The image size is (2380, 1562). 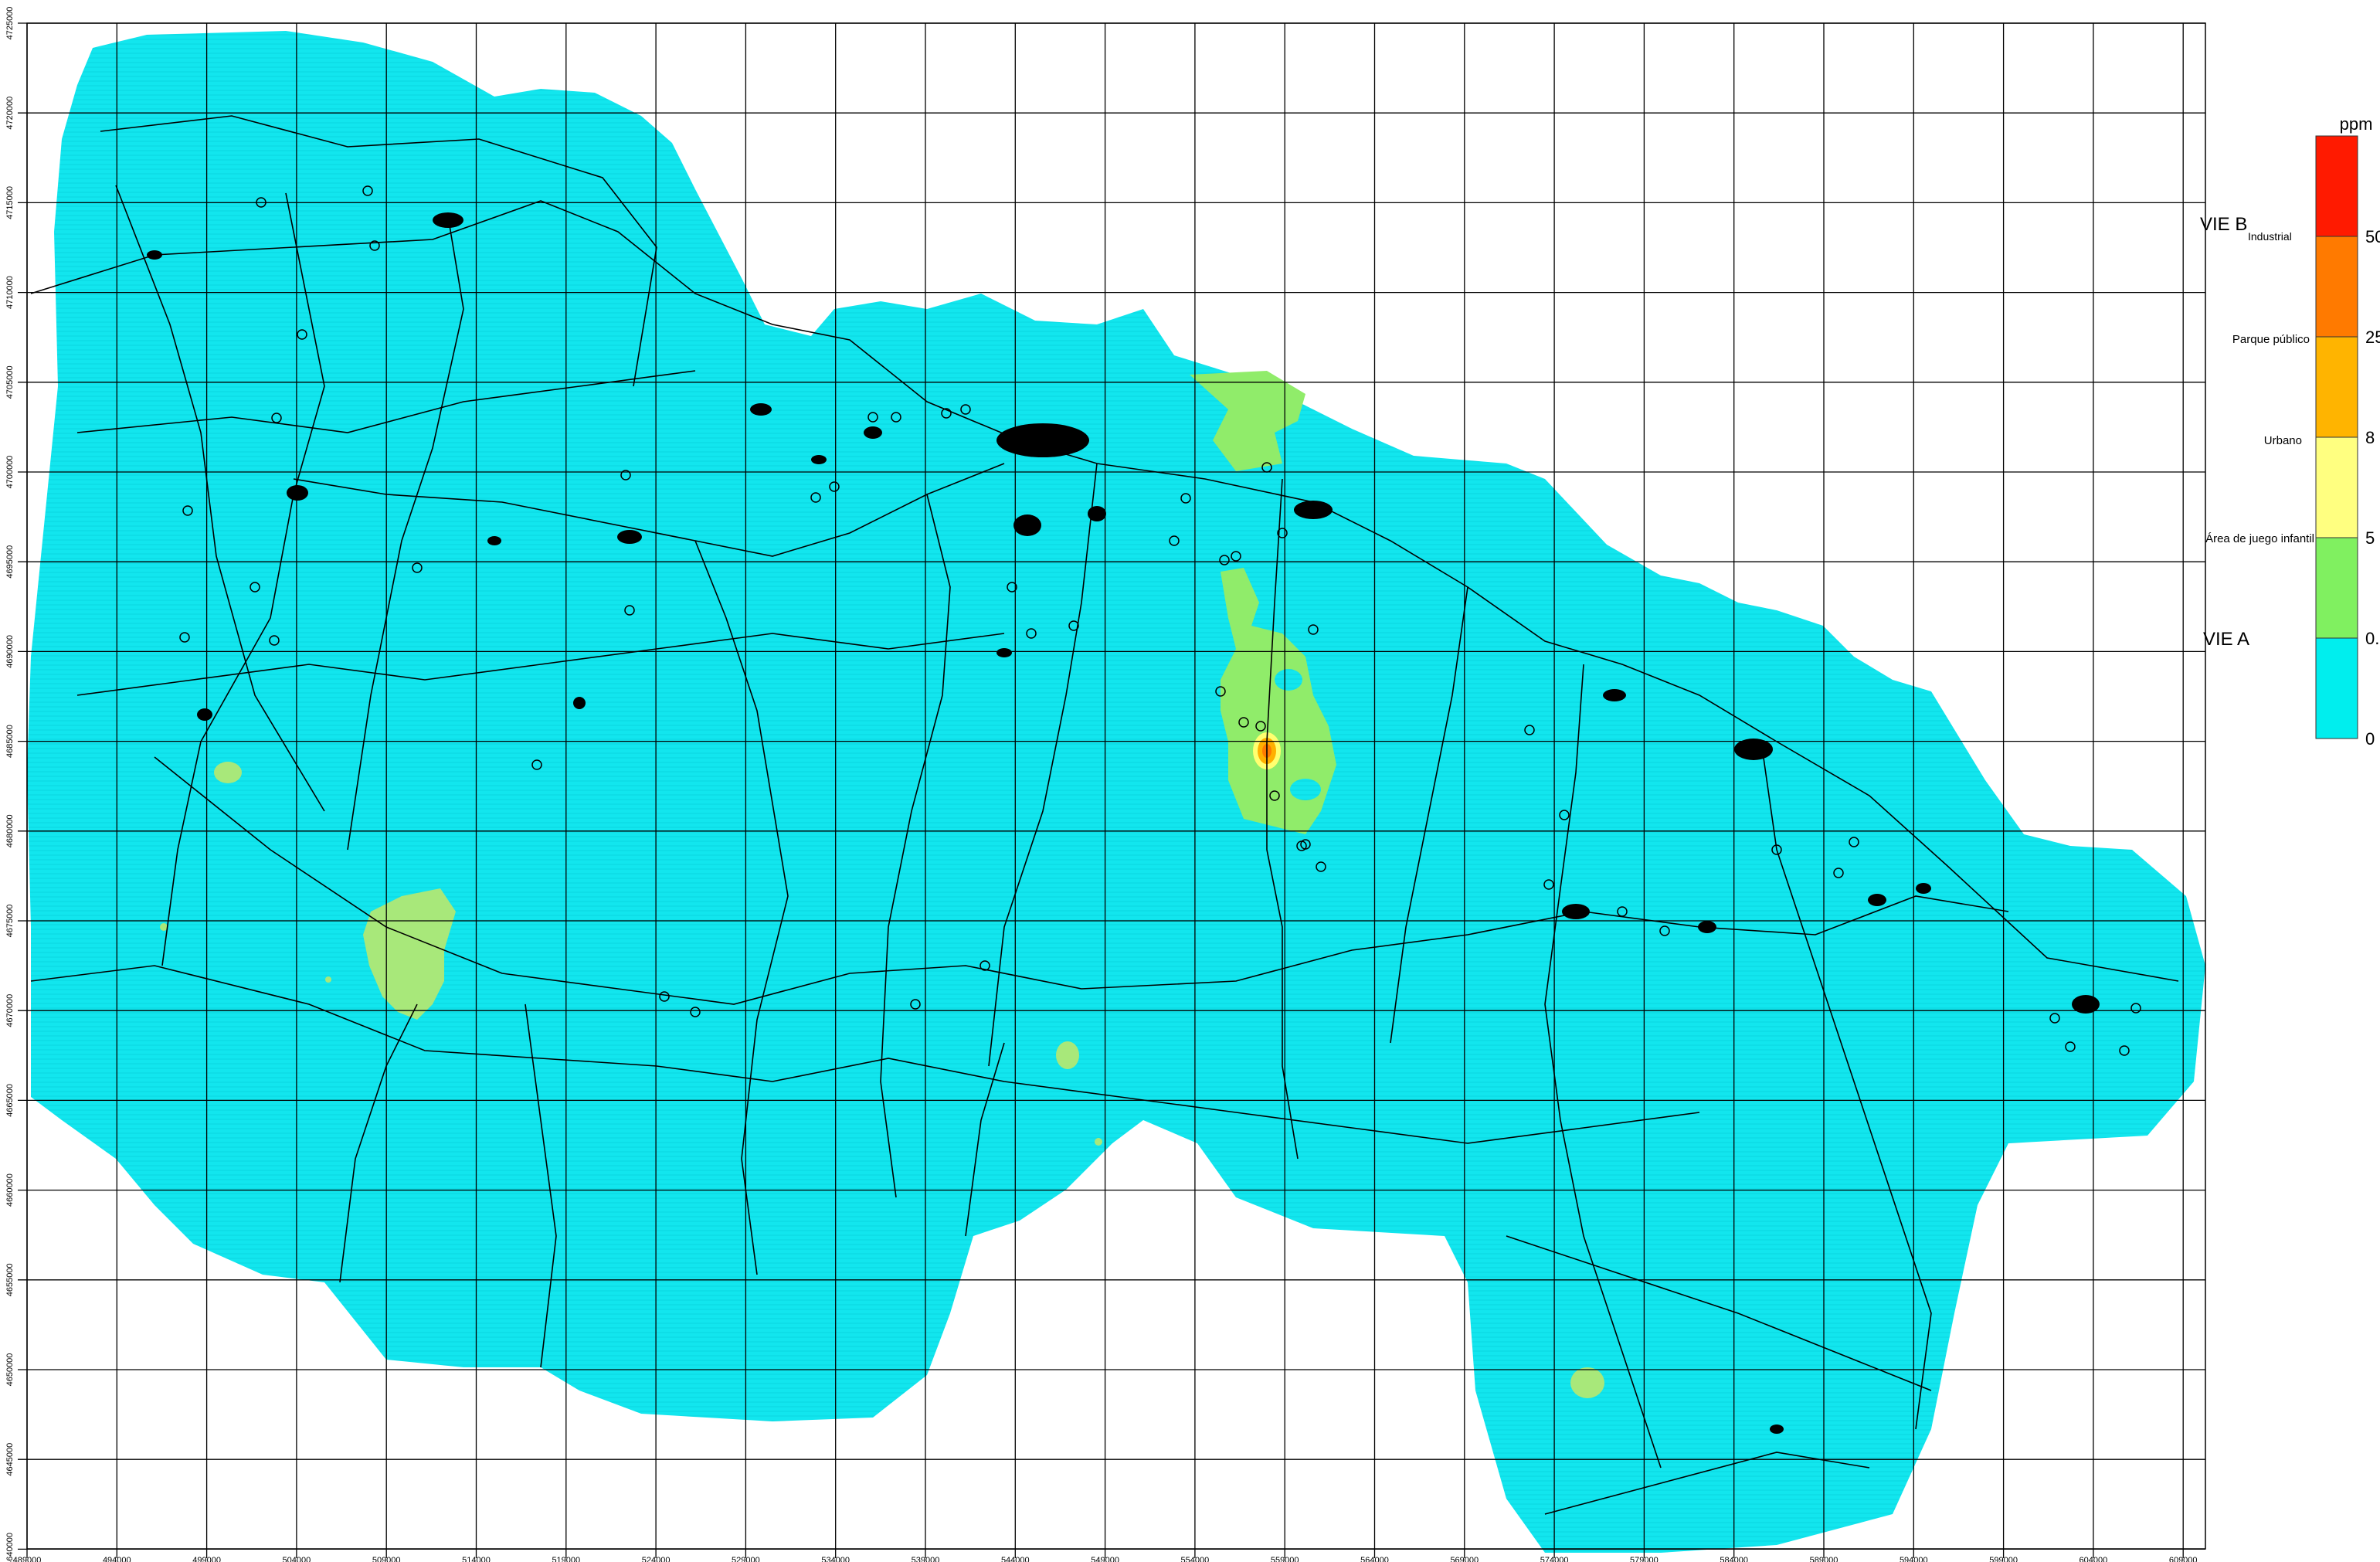 I want to click on x-tick-label: 574000, so click(x=1554, y=1559).